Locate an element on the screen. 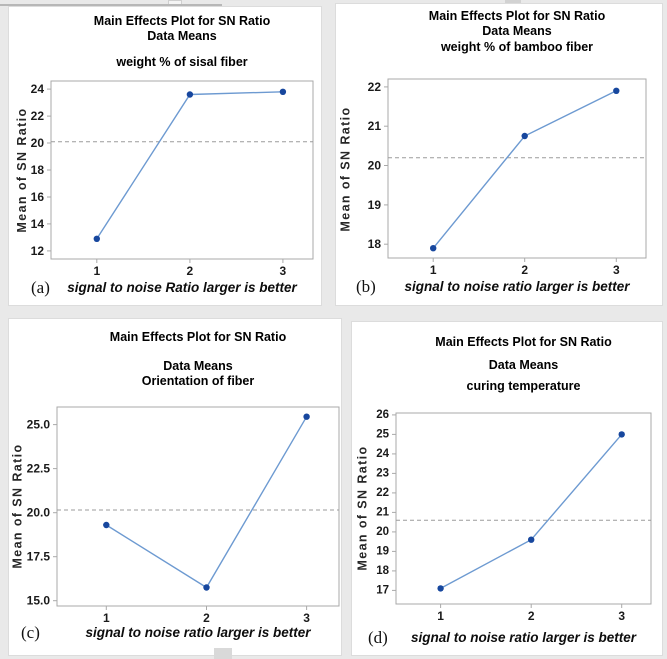  scan-artifact-top-tab is located at coordinates (175, 2).